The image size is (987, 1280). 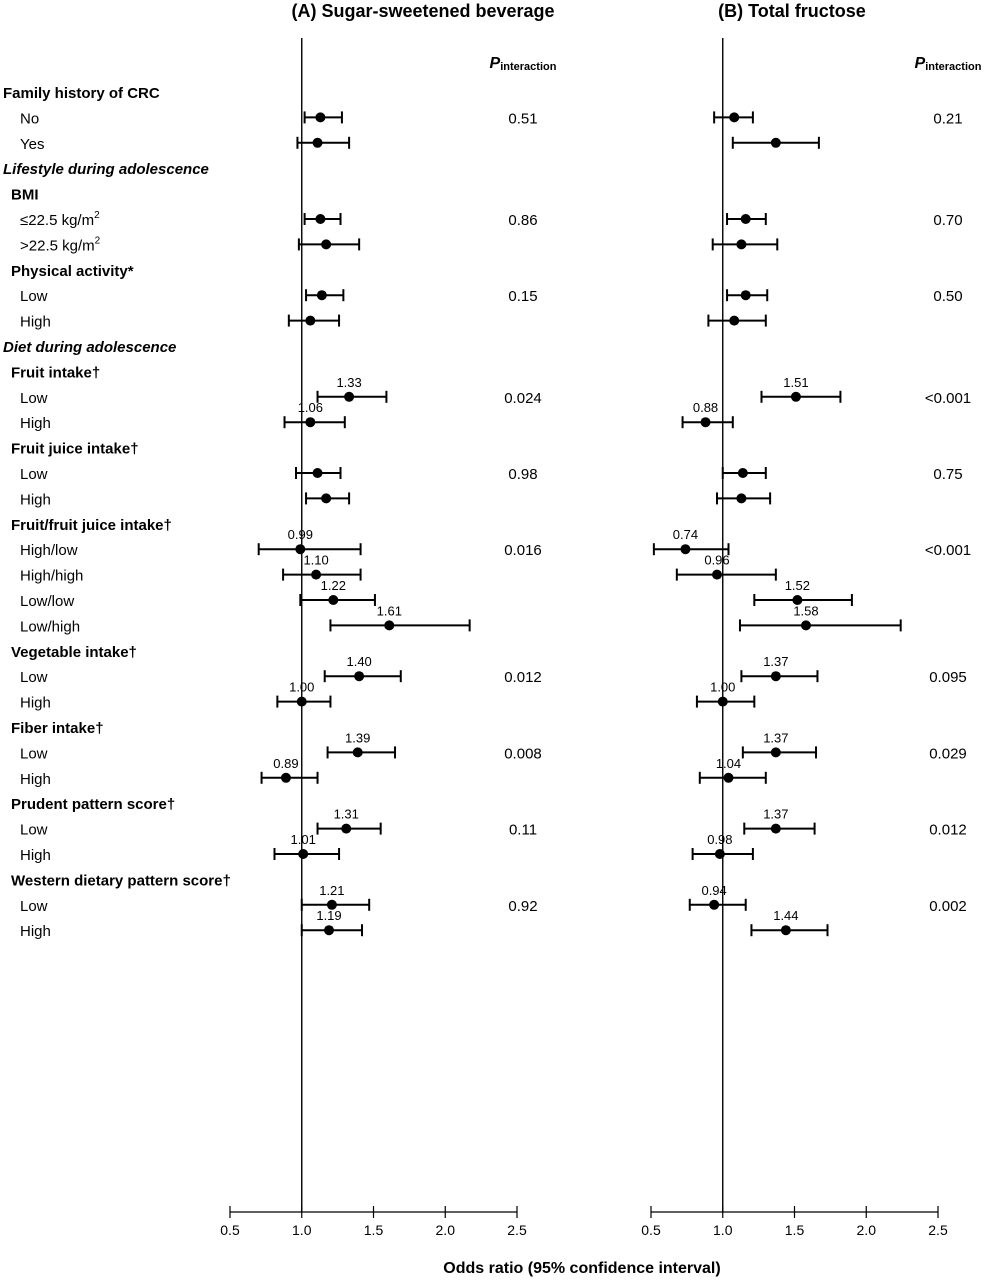 I want to click on p-interaction-value-a: 0.92, so click(x=522, y=906).